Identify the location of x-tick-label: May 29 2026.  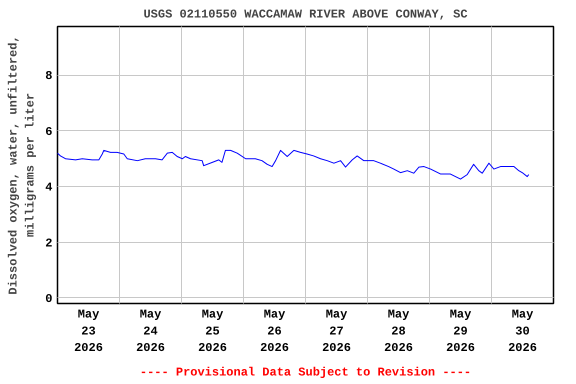
(460, 332).